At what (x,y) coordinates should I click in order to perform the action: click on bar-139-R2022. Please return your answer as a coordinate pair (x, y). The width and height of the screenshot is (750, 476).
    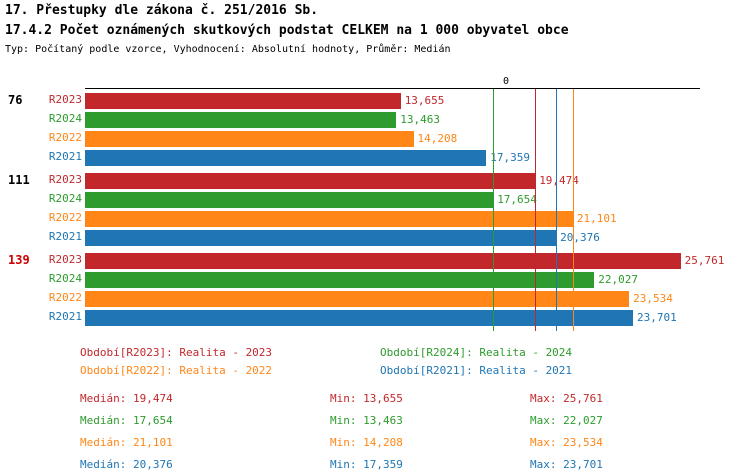
    Looking at the image, I should click on (357, 299).